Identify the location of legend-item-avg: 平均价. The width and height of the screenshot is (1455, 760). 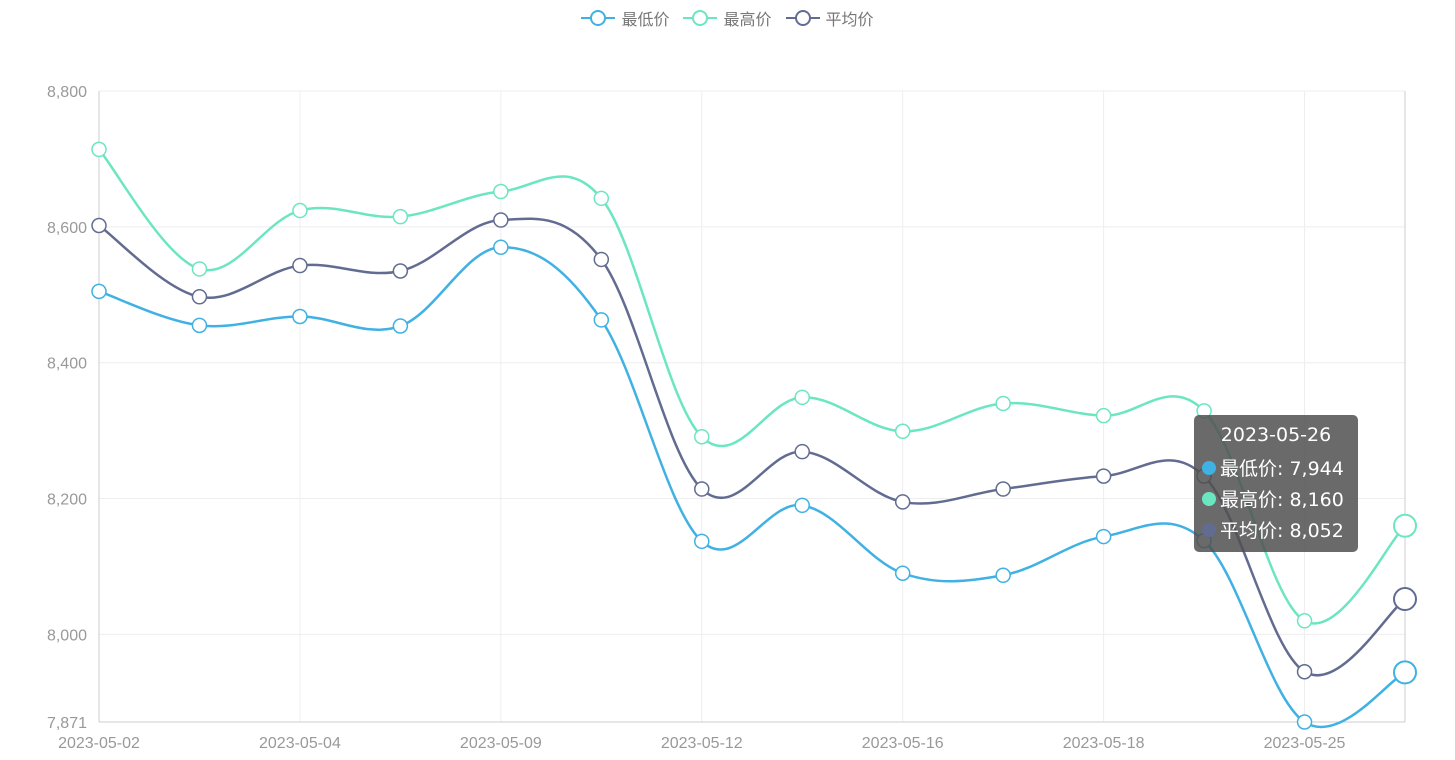
(829, 18).